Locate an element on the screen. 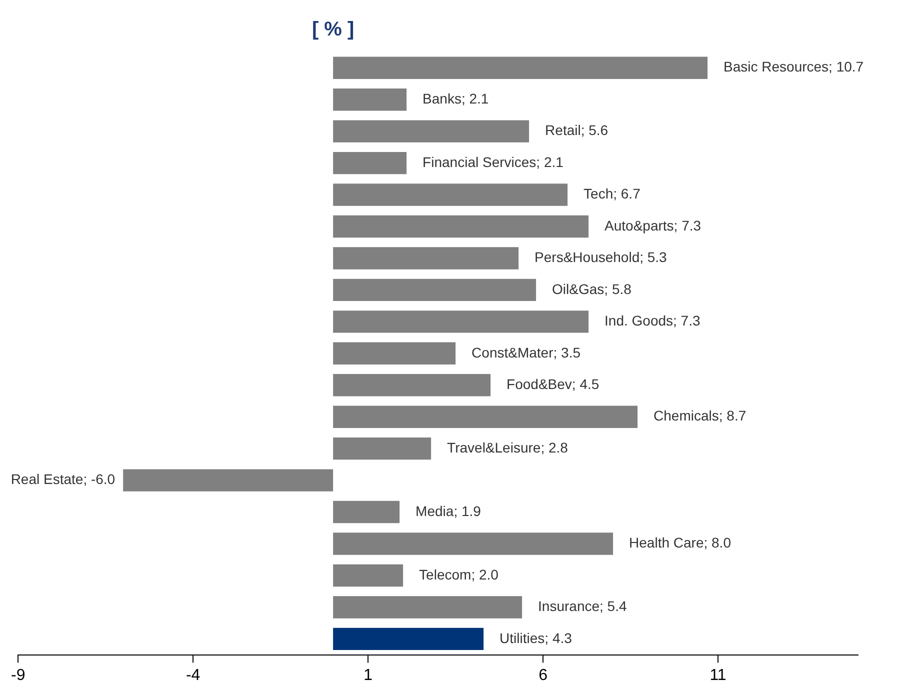  y-tick-label: Auto&parts; 7.3 is located at coordinates (653, 225).